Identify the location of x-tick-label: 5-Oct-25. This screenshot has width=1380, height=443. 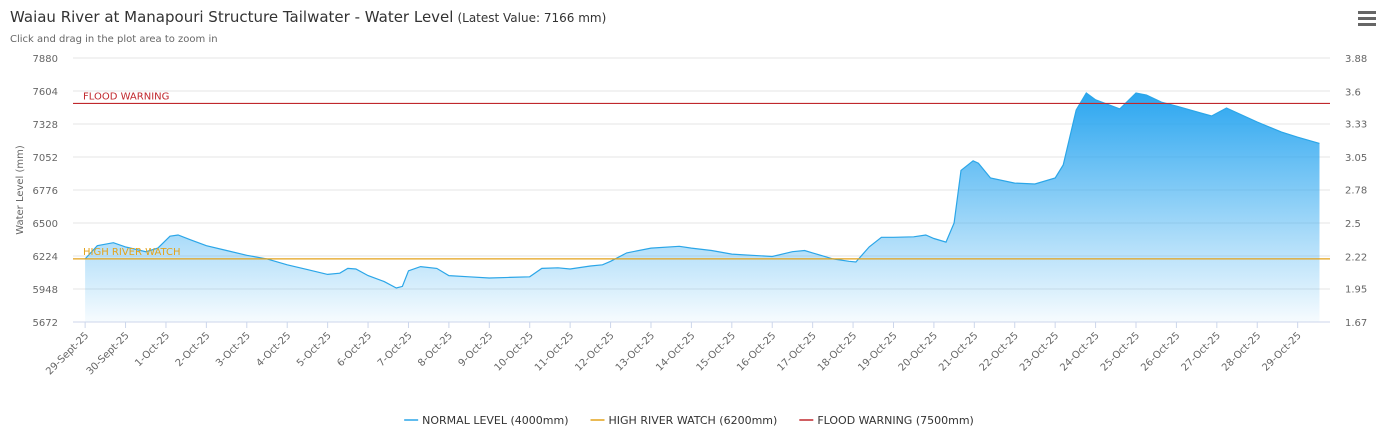
(314, 349).